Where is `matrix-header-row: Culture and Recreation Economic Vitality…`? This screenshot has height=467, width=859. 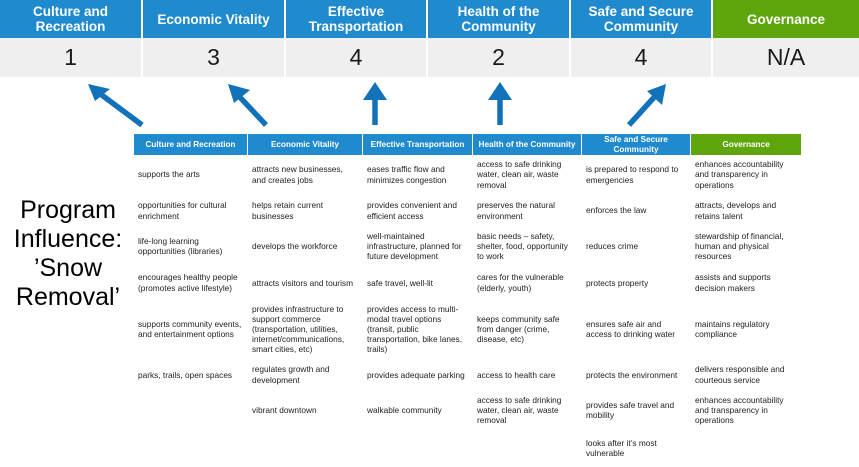 matrix-header-row: Culture and Recreation Economic Vitality… is located at coordinates (467, 144).